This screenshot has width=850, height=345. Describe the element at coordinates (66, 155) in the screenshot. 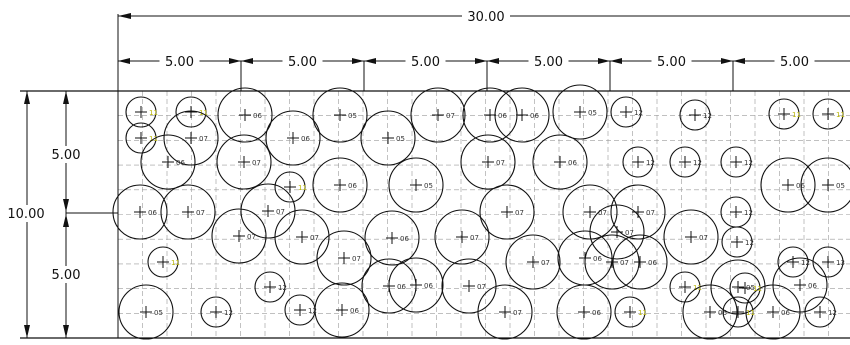

I see `upper-height-label: 5.00` at that location.